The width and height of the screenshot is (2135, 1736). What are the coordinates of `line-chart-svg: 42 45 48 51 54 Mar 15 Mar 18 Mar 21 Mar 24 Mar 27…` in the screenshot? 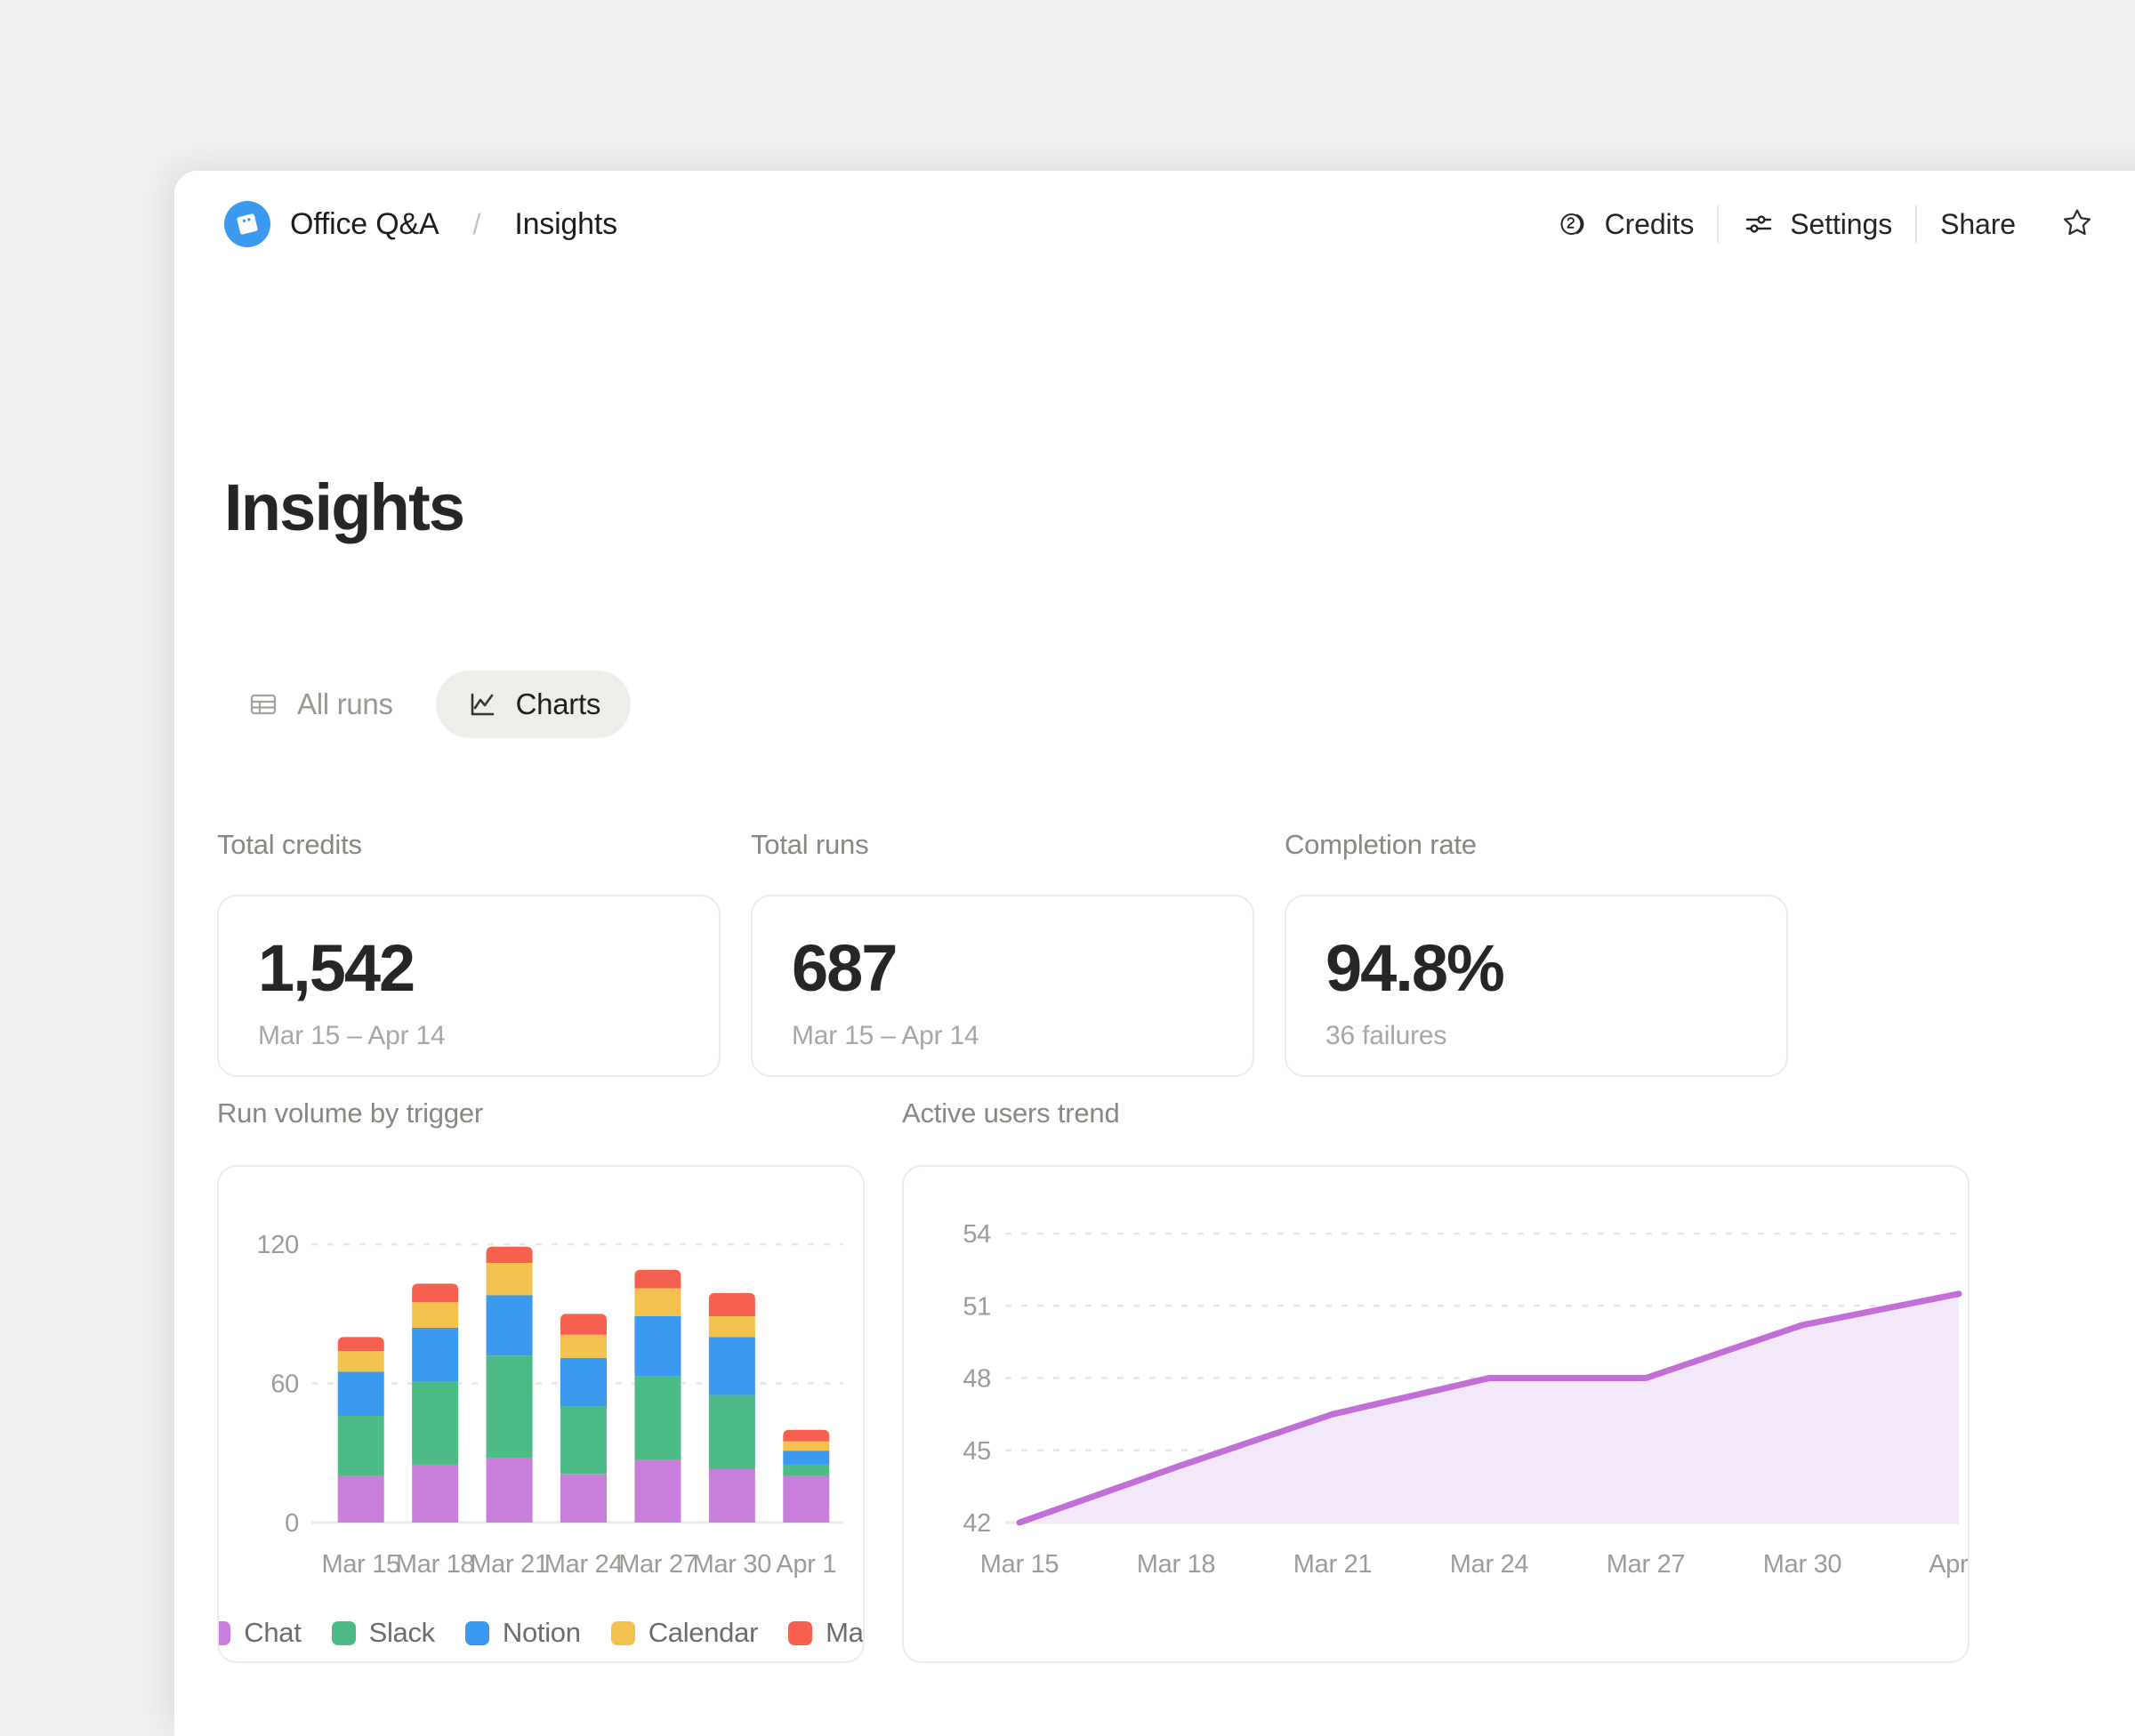 It's located at (1465, 1399).